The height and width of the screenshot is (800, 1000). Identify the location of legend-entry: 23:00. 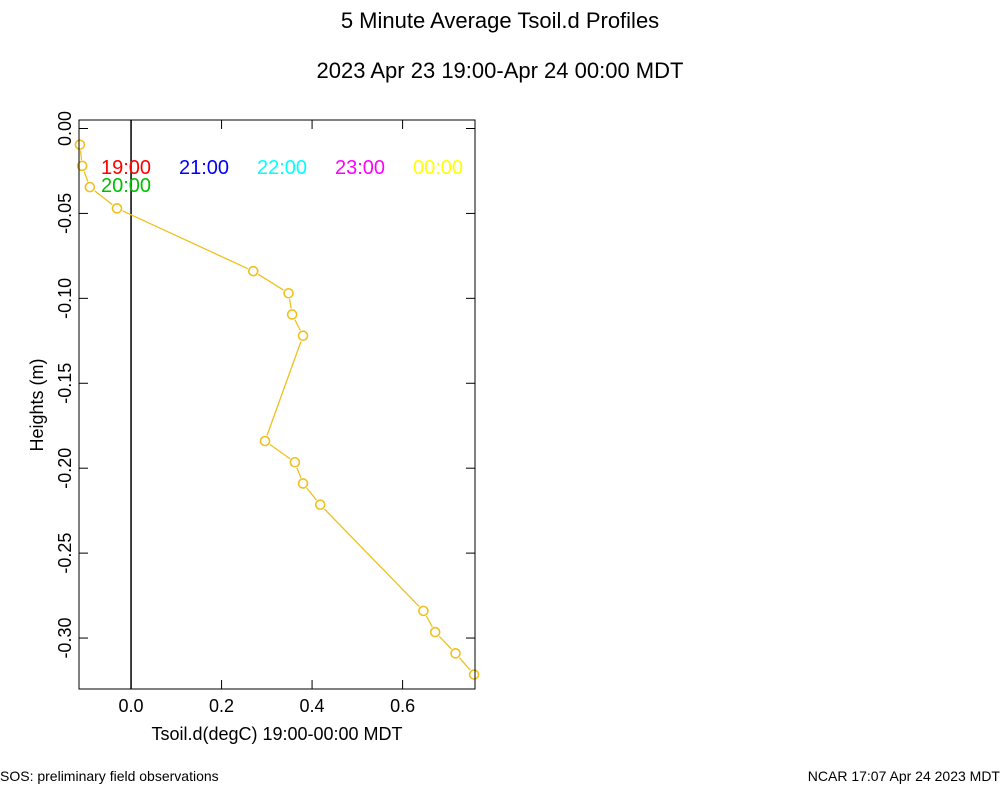
(360, 168).